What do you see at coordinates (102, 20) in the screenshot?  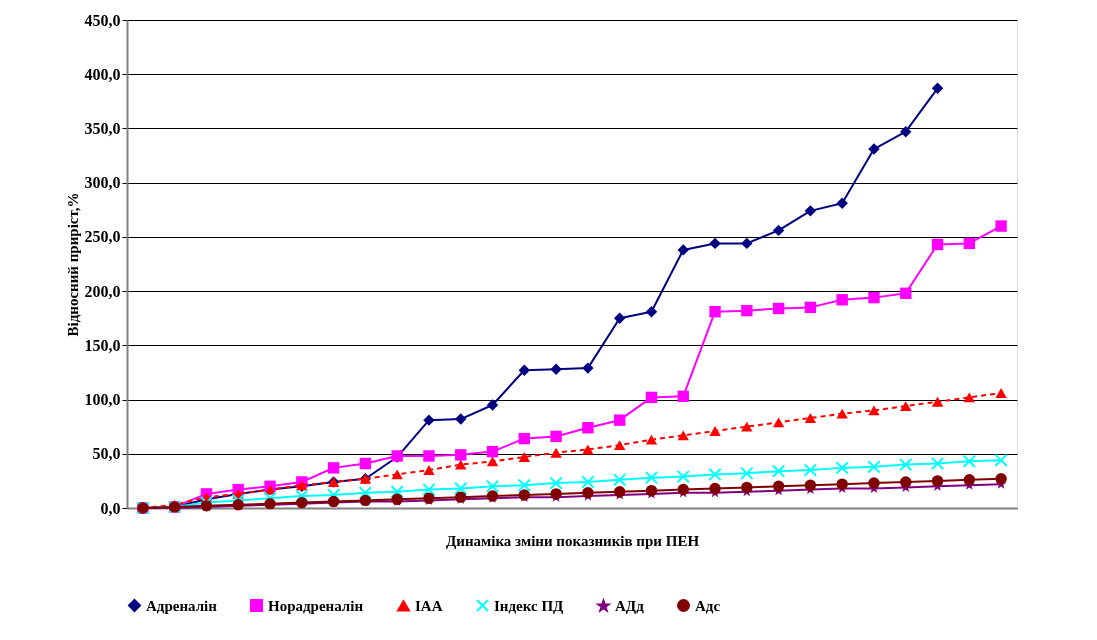 I see `y-tick-label: 450,0` at bounding box center [102, 20].